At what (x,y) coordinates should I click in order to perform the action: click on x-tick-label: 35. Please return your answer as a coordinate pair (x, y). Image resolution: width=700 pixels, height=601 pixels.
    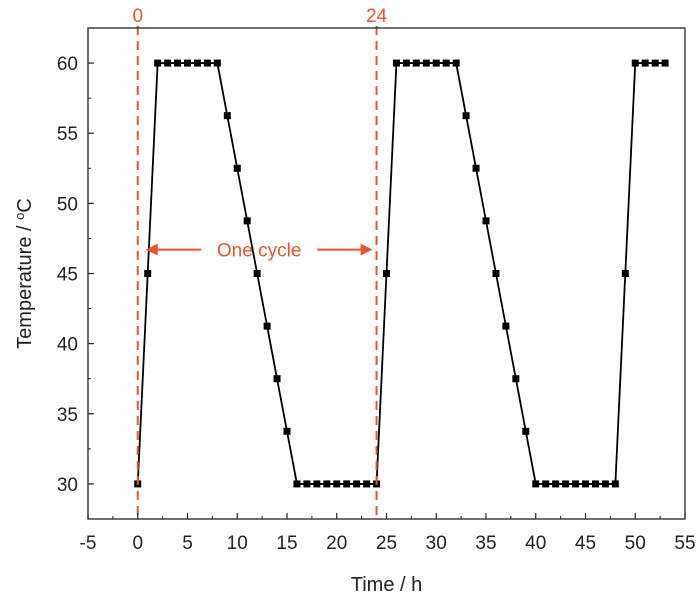
    Looking at the image, I should click on (485, 543).